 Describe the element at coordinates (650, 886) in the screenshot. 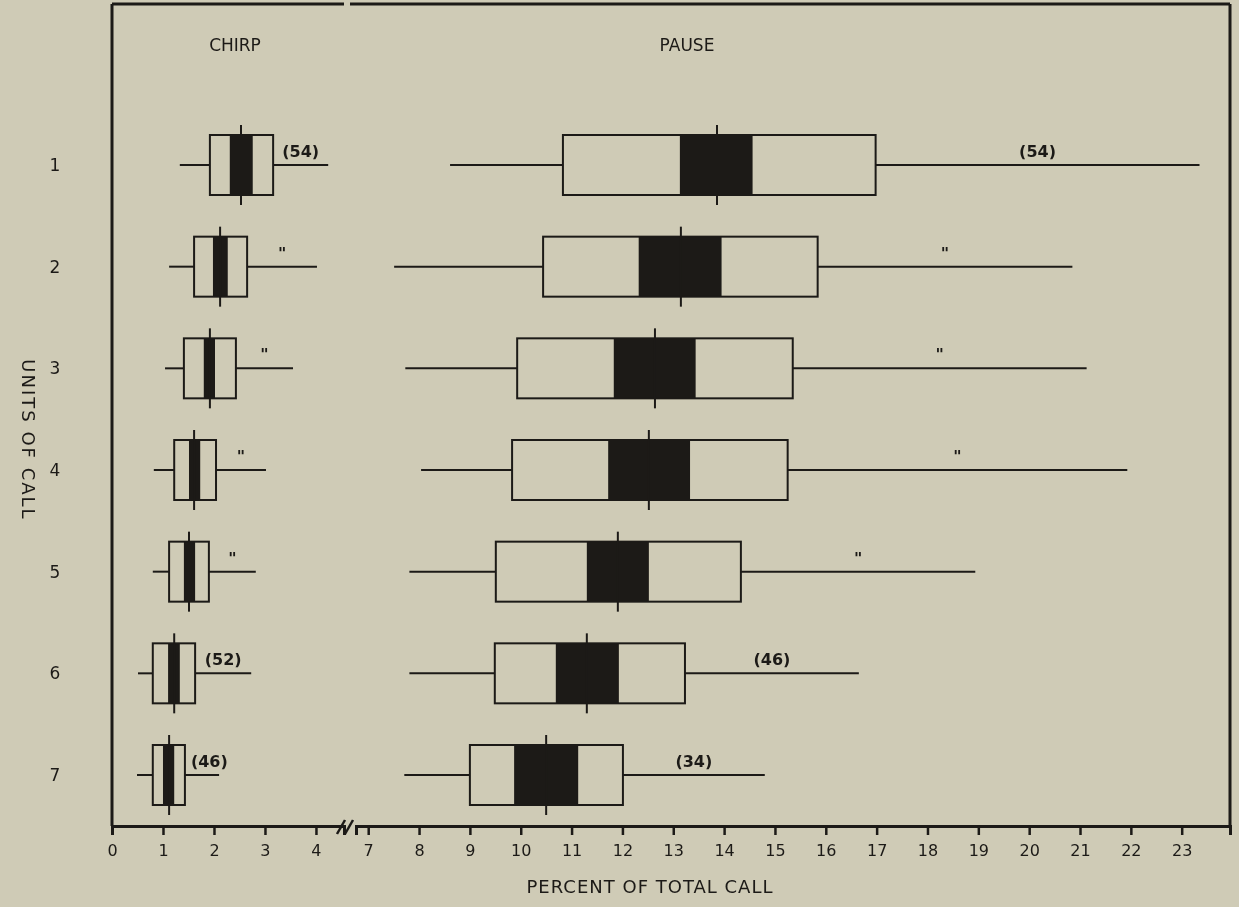

I see `x-axis-title: PERCENT OF TOTAL CALL` at that location.